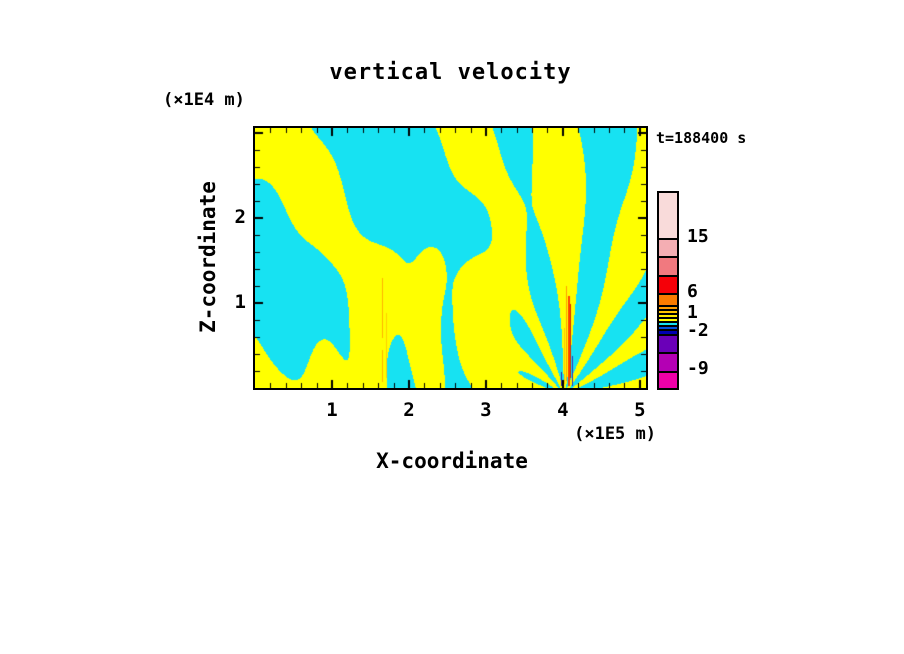  I want to click on x-tick-label: 5, so click(640, 410).